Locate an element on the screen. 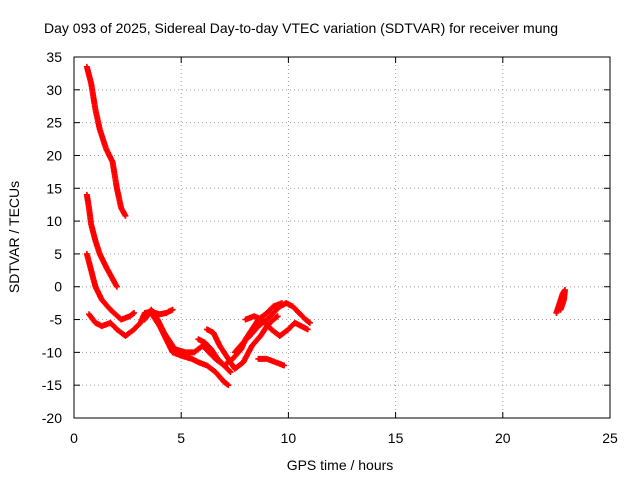 This screenshot has height=480, width=640. x-tick-label: 0 is located at coordinates (74, 438).